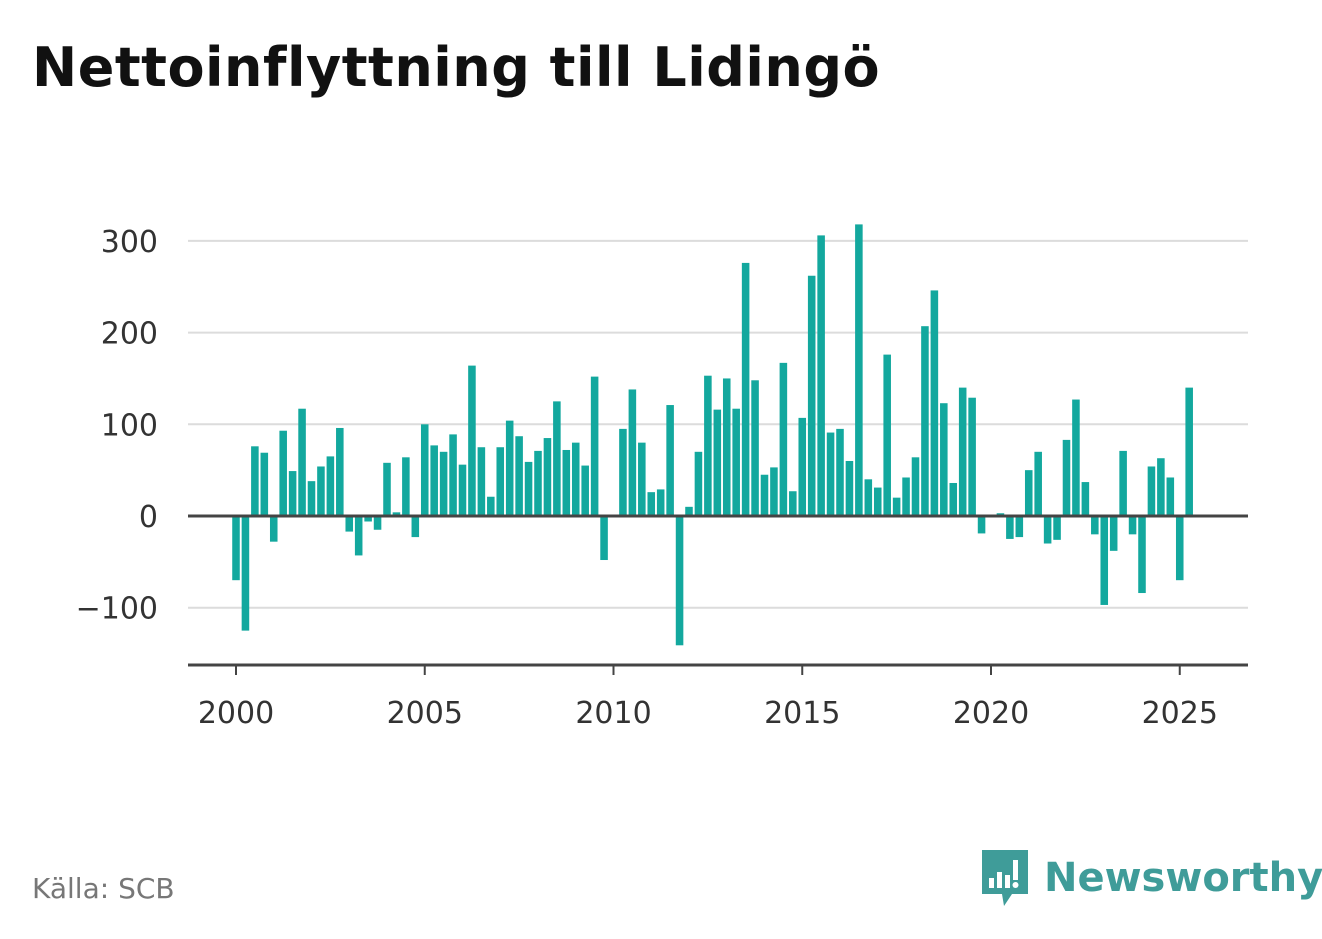 The image size is (1322, 939). What do you see at coordinates (103, 888) in the screenshot?
I see `source-label: Källa: SCB` at bounding box center [103, 888].